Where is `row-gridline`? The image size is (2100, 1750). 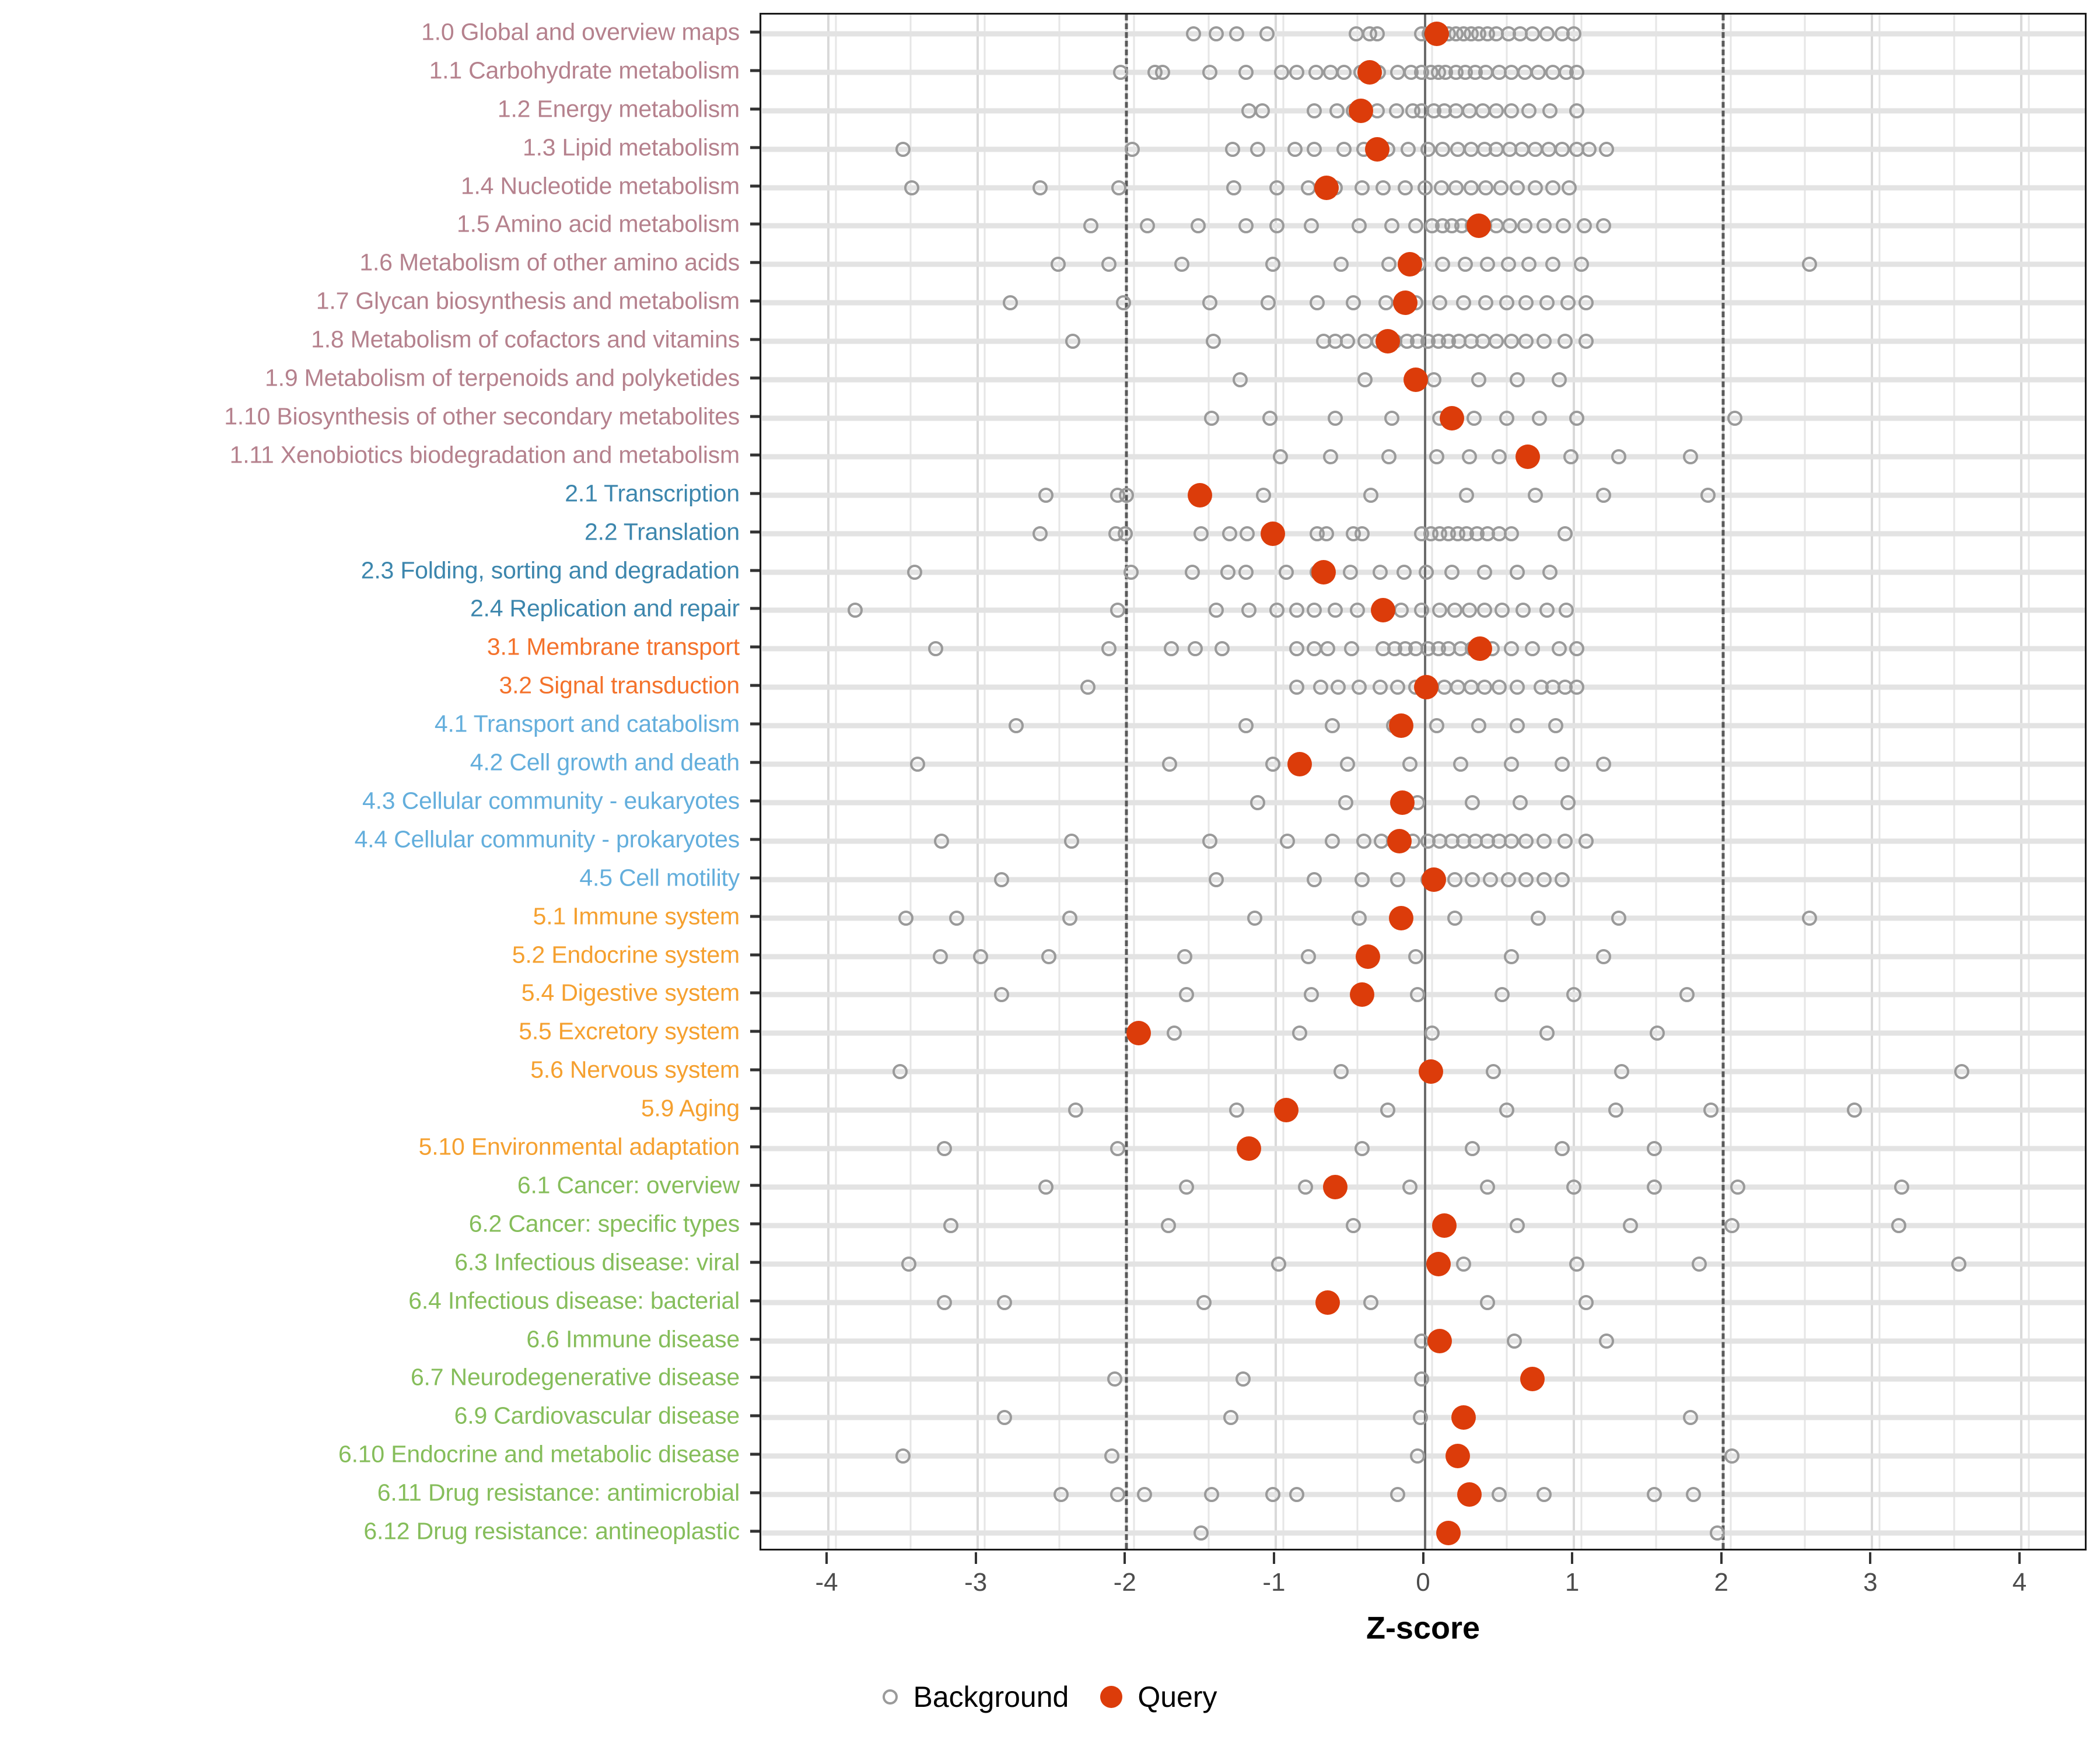 row-gridline is located at coordinates (1423, 1033).